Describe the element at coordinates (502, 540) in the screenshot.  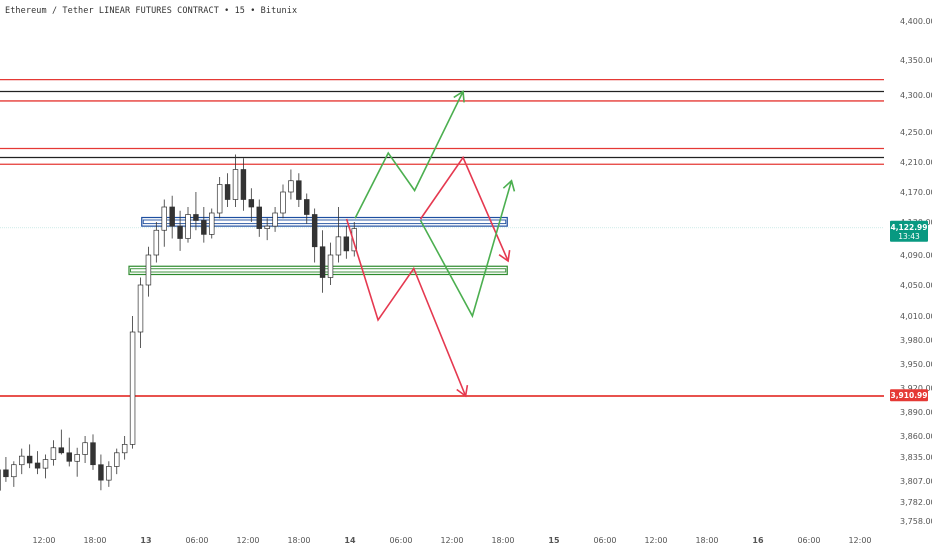
I see `x-tick-label-9: 18:00` at that location.